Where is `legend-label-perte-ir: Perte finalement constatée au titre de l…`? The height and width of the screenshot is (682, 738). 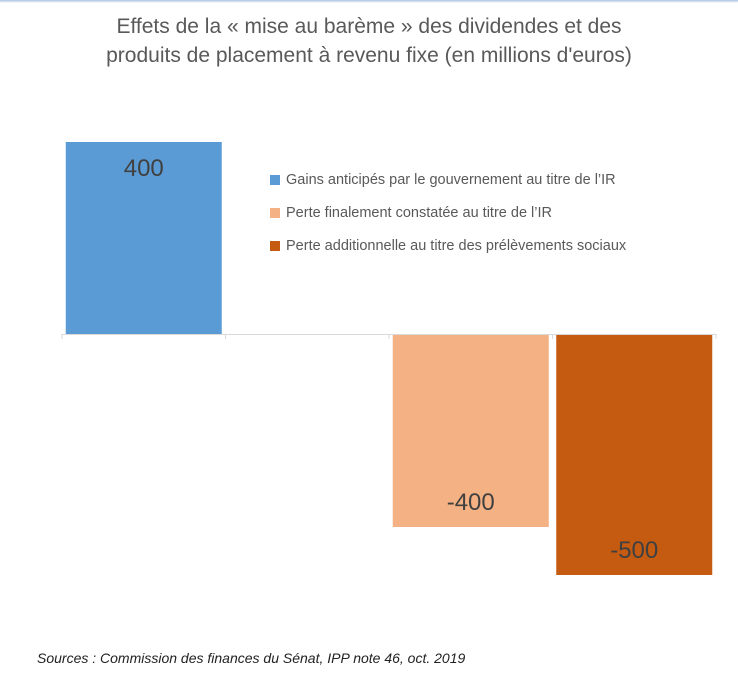 legend-label-perte-ir: Perte finalement constatée au titre de l… is located at coordinates (419, 212).